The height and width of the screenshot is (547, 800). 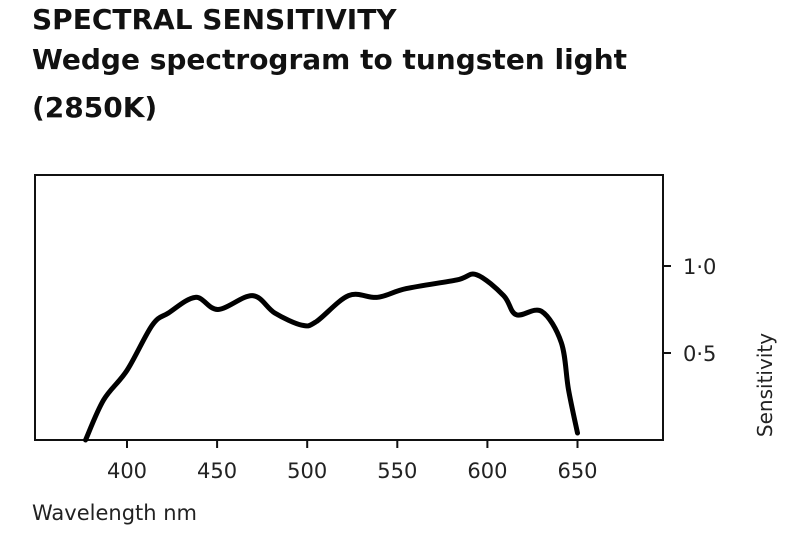 What do you see at coordinates (699, 267) in the screenshot?
I see `y-tick-label: 1·0` at bounding box center [699, 267].